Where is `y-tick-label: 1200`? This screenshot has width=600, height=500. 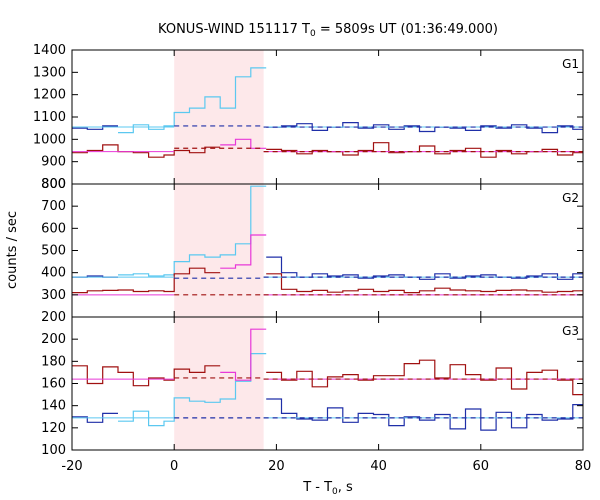
y-tick-label: 1200 is located at coordinates (49, 95).